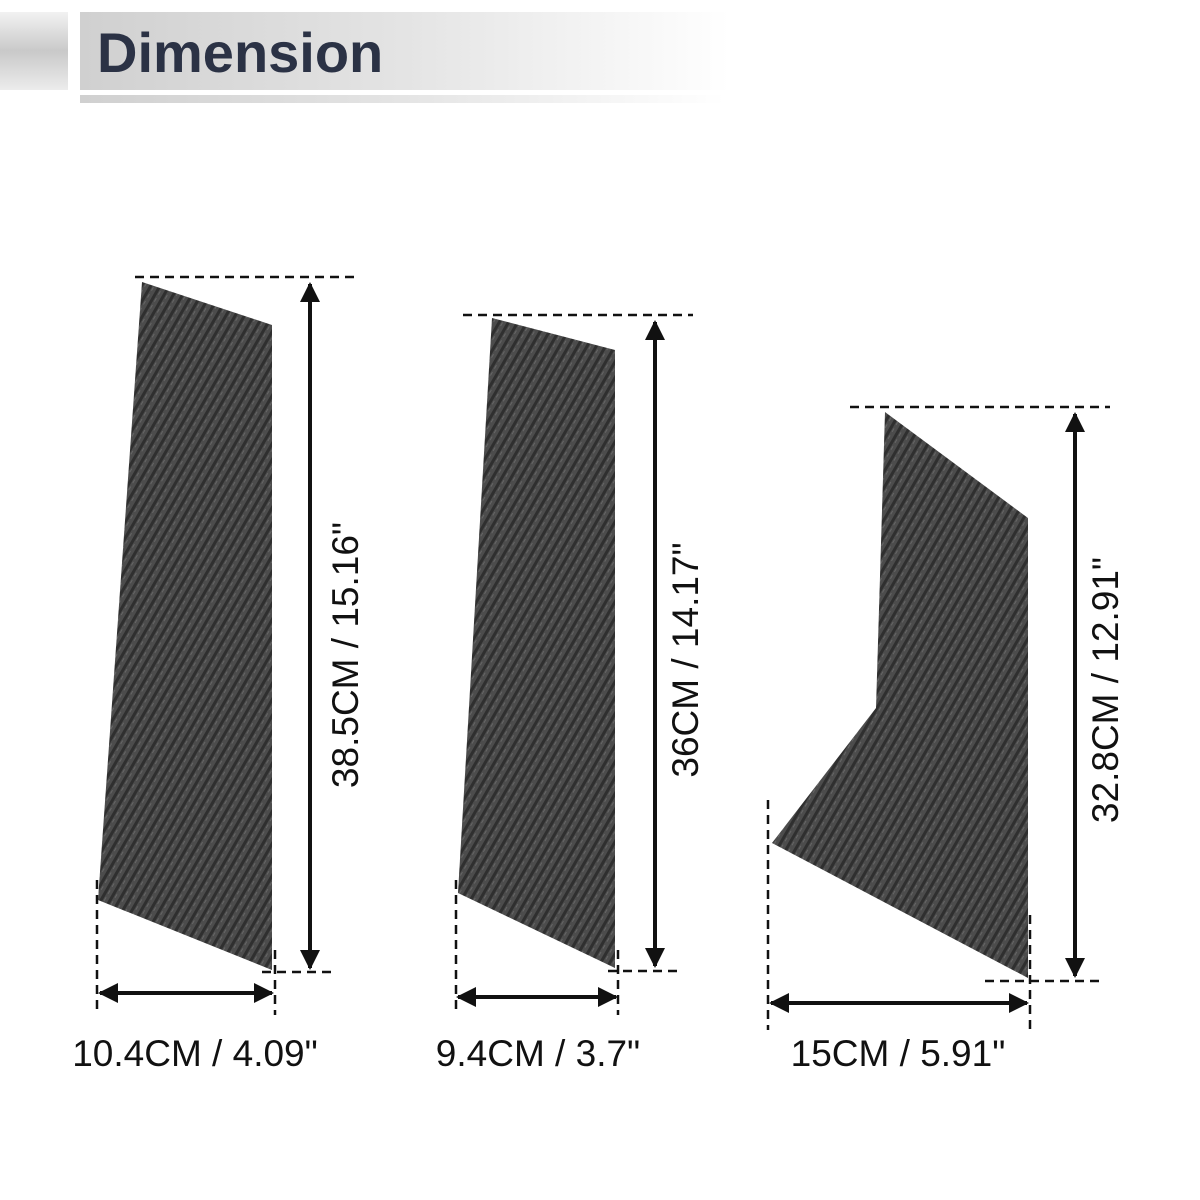 This screenshot has height=1200, width=1200. What do you see at coordinates (898, 1053) in the screenshot?
I see `width-label: 15CM / 5.91"` at bounding box center [898, 1053].